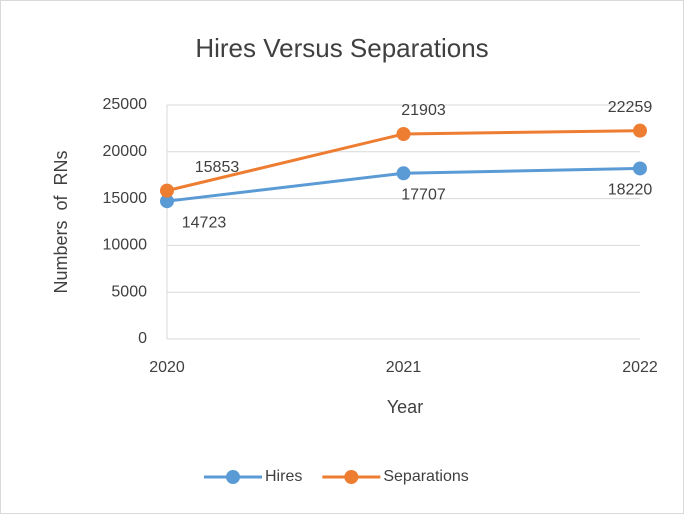 The height and width of the screenshot is (514, 684). Describe the element at coordinates (125, 198) in the screenshot. I see `y-tick-label: 15000` at that location.